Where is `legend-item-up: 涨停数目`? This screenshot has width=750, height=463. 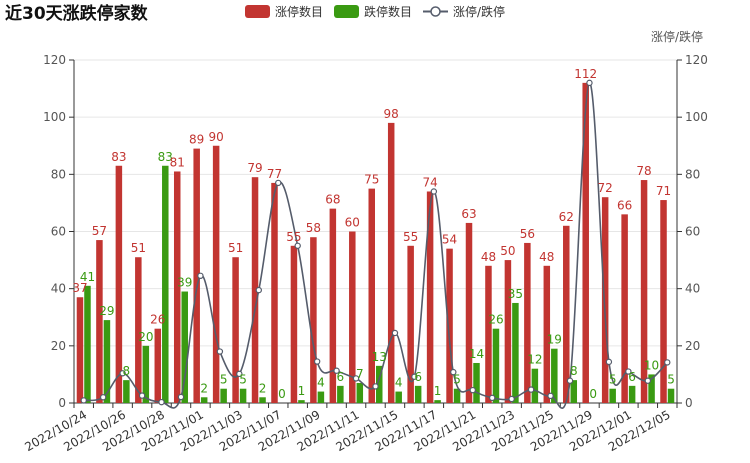
legend-item-up: 涨停数目 is located at coordinates (284, 11).